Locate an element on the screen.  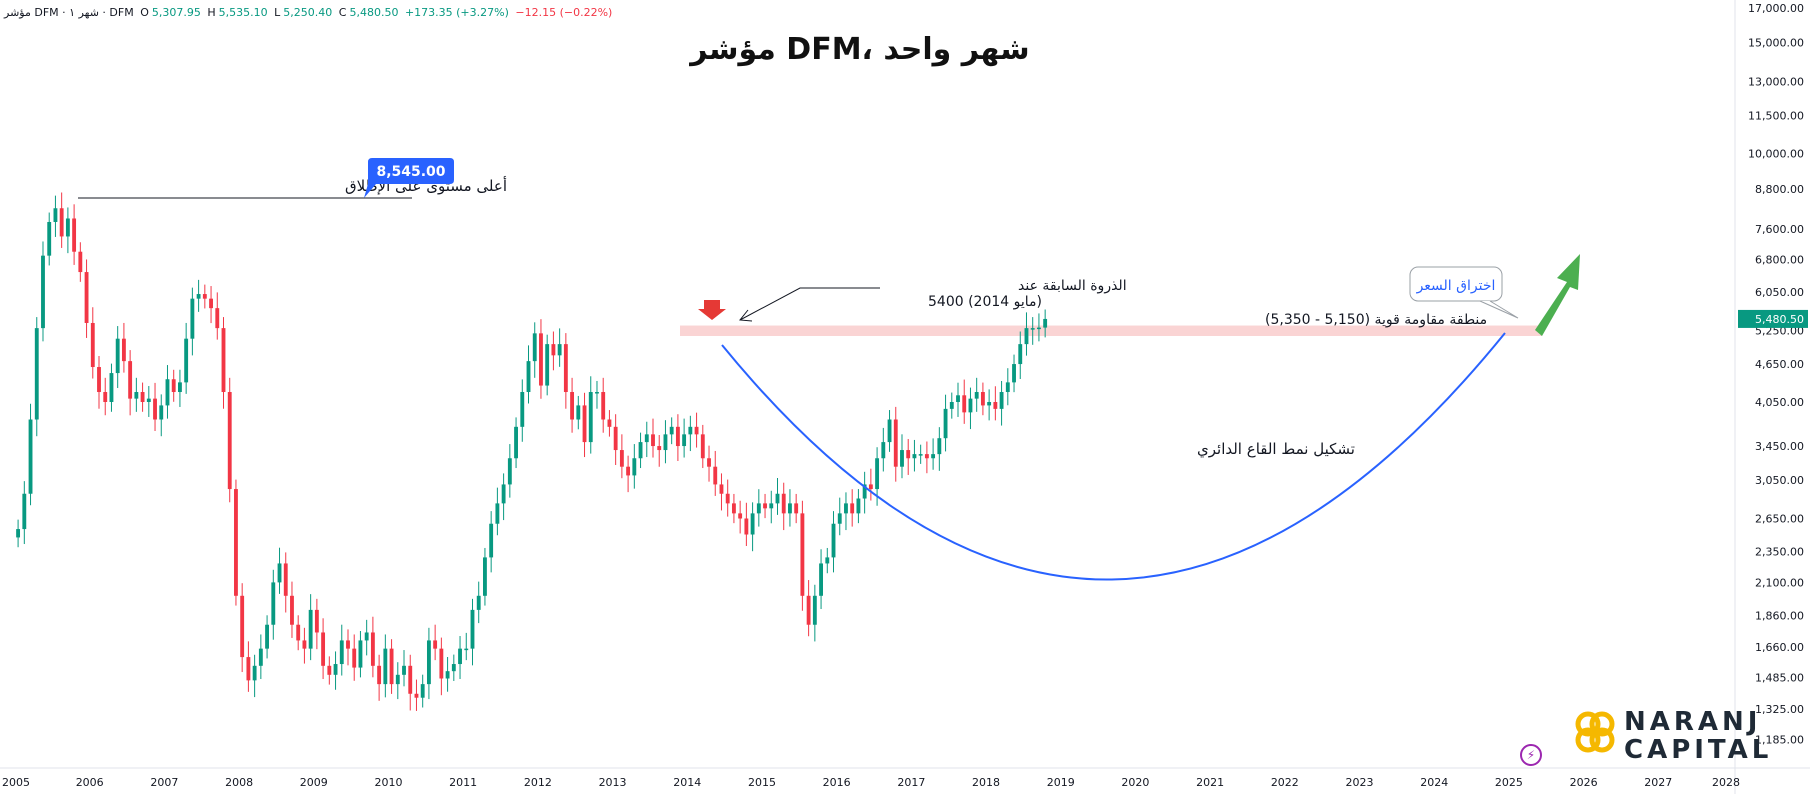
y-tick-label: 6,050.00 is located at coordinates (1779, 292).